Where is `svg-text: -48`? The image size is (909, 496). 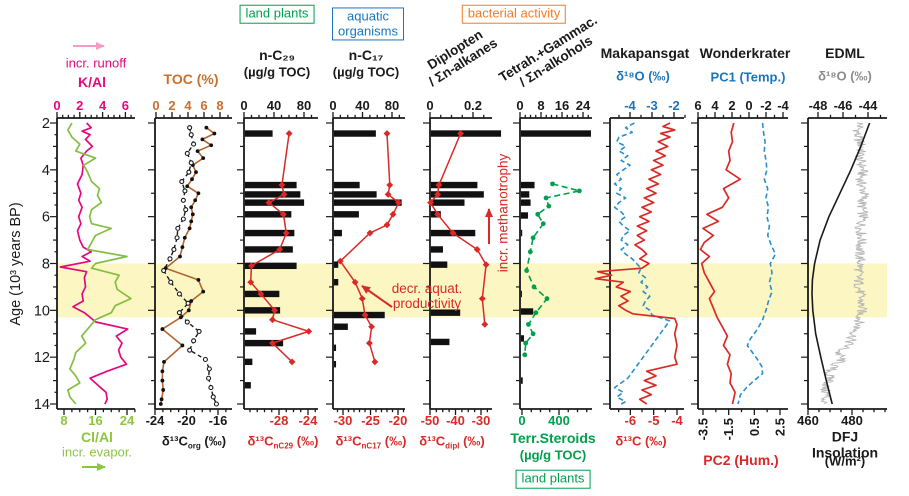 svg-text: -48 is located at coordinates (818, 105).